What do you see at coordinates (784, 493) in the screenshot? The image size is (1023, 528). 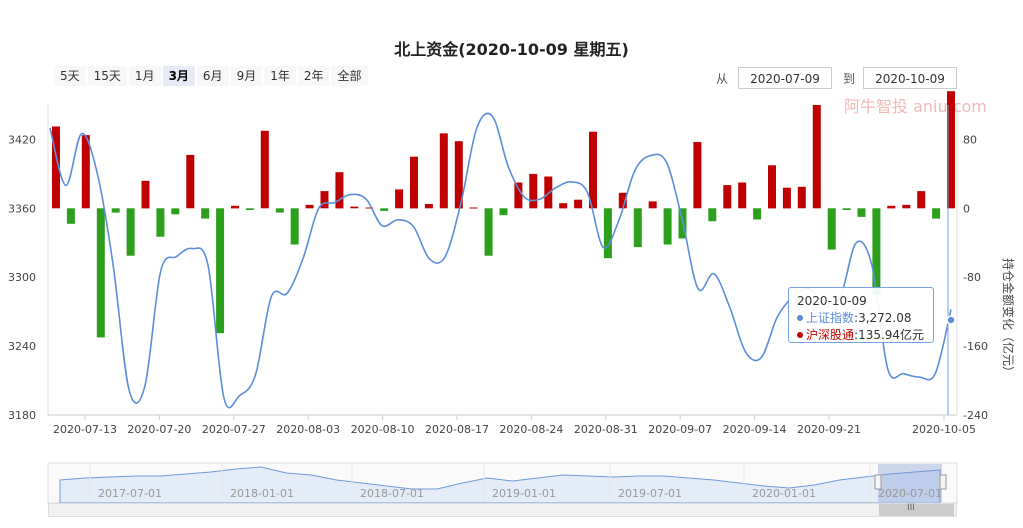 I see `navigator-date-label: 2020-01-01` at bounding box center [784, 493].